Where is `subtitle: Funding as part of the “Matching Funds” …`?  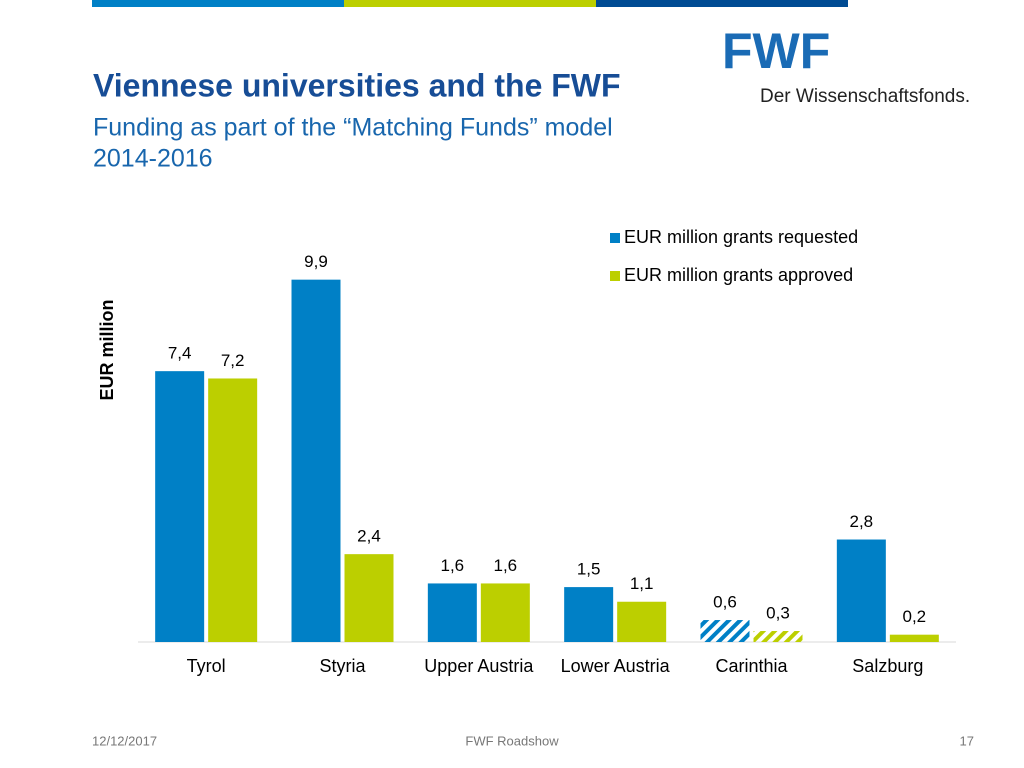 subtitle: Funding as part of the “Matching Funds” … is located at coordinates (353, 128).